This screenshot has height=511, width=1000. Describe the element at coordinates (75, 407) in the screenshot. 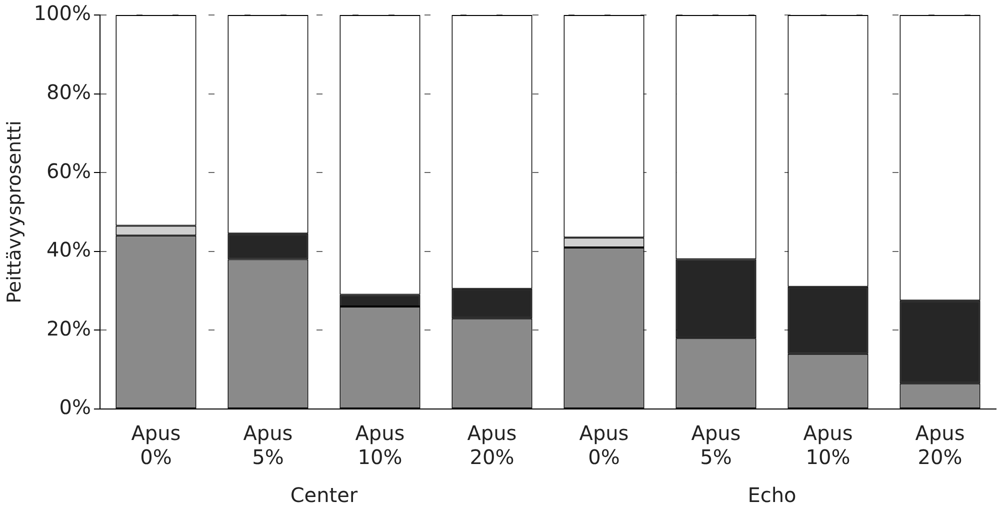

I see `y-tick-label: 0%` at that location.